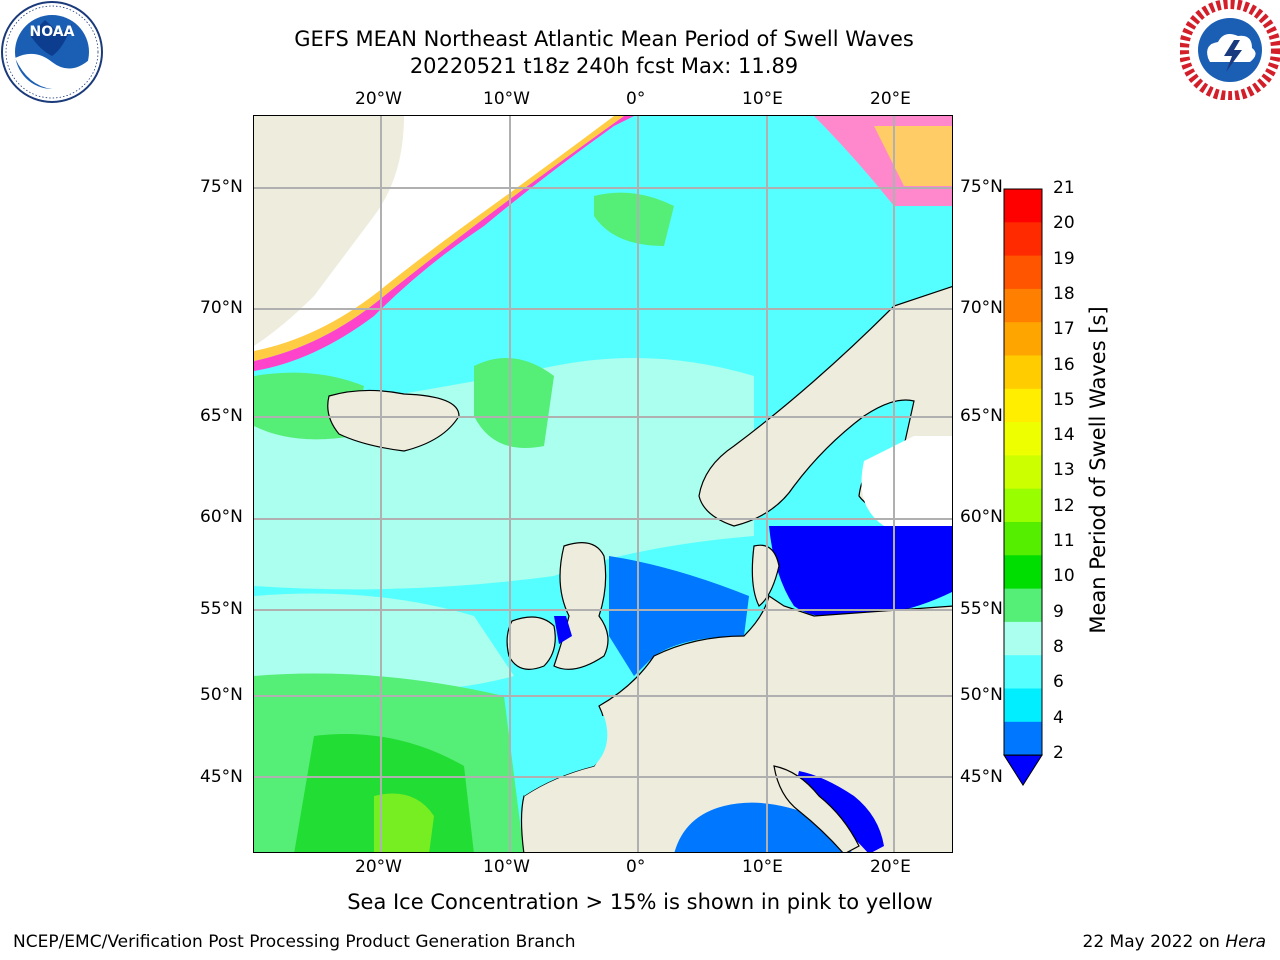  I want to click on footer-host: Hera, so click(1245, 942).